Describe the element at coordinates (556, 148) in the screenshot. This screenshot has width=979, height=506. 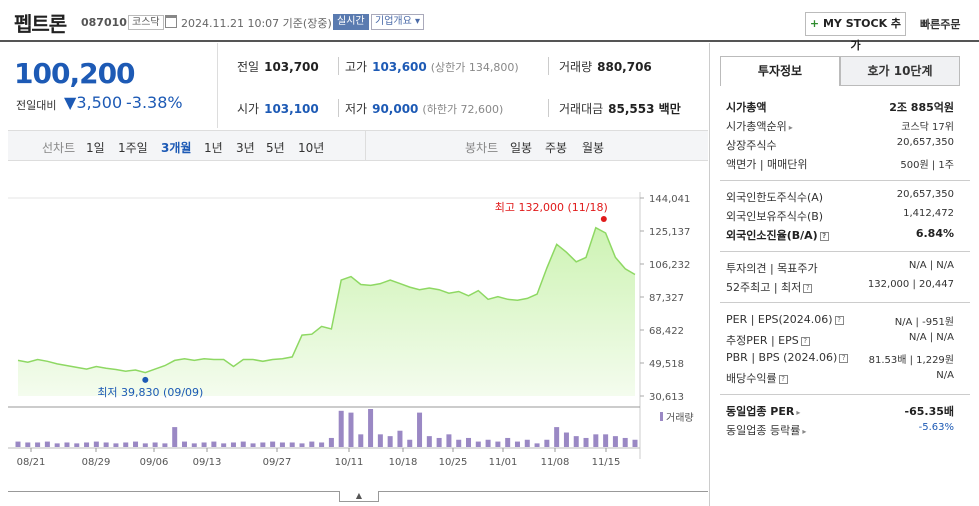
I see `tab-candle-weekly: 주봉` at that location.